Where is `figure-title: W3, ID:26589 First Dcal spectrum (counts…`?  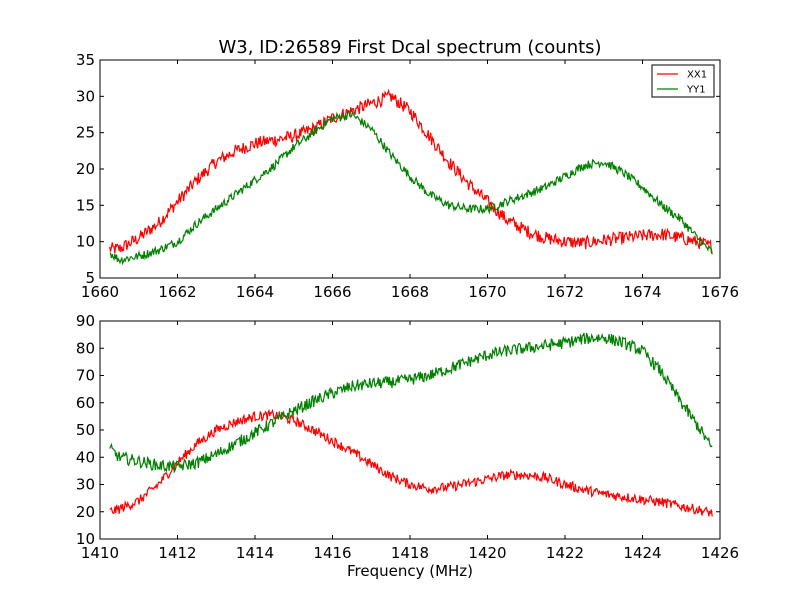 figure-title: W3, ID:26589 First Dcal spectrum (counts… is located at coordinates (409, 47).